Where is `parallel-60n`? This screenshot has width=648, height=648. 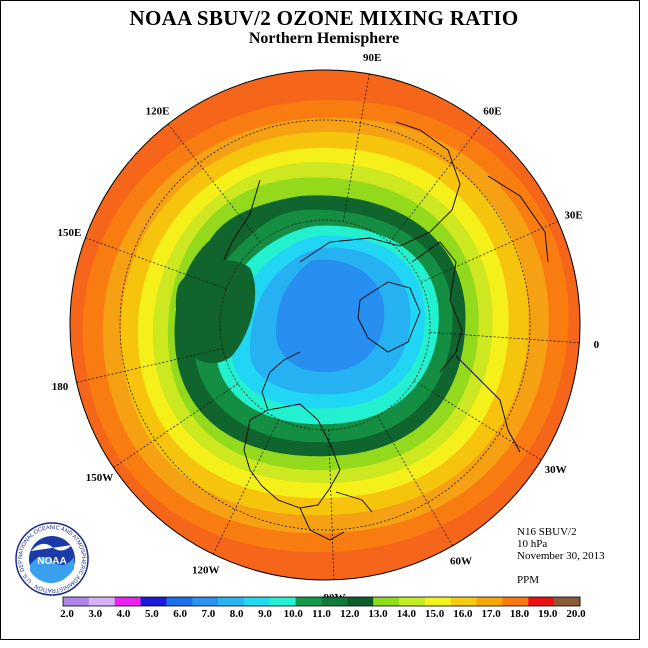 parallel-60n is located at coordinates (325, 325).